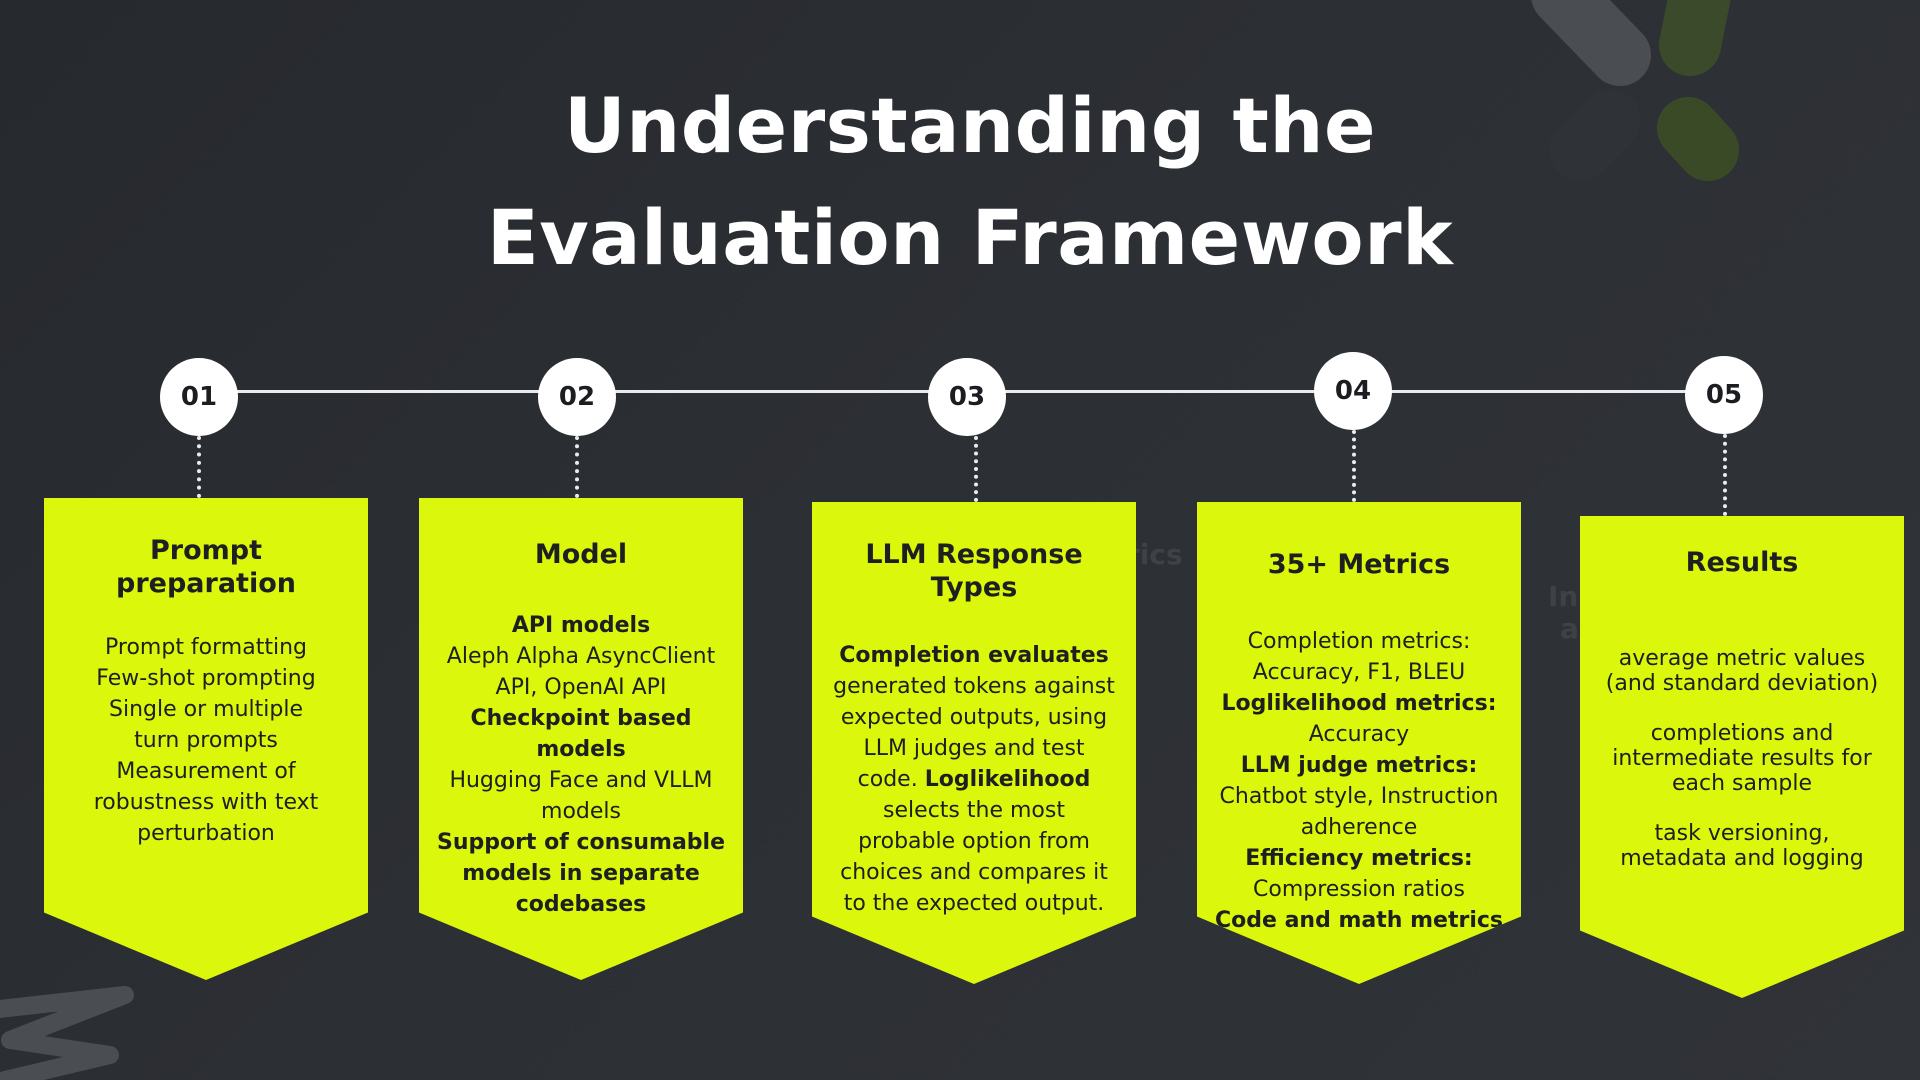  Describe the element at coordinates (1359, 672) in the screenshot. I see `card-line: Accuracy, F1, BLEU` at that location.